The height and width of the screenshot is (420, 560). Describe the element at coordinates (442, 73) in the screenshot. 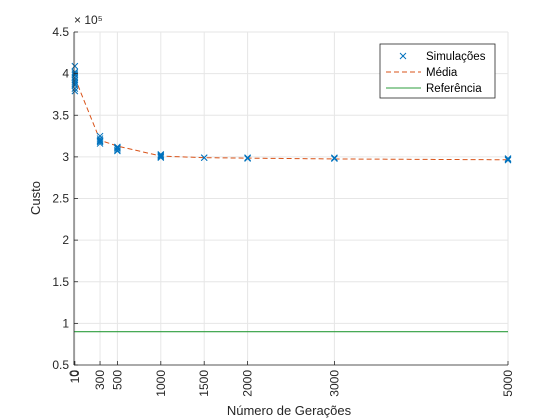

I see `legend-label-mean: Média` at that location.